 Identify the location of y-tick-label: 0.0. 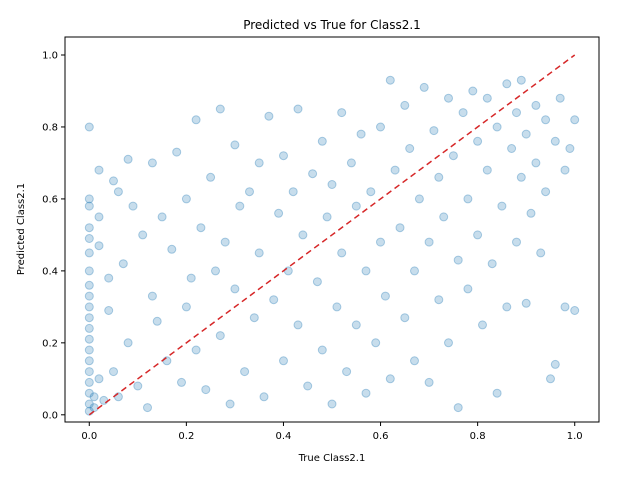
(50, 415).